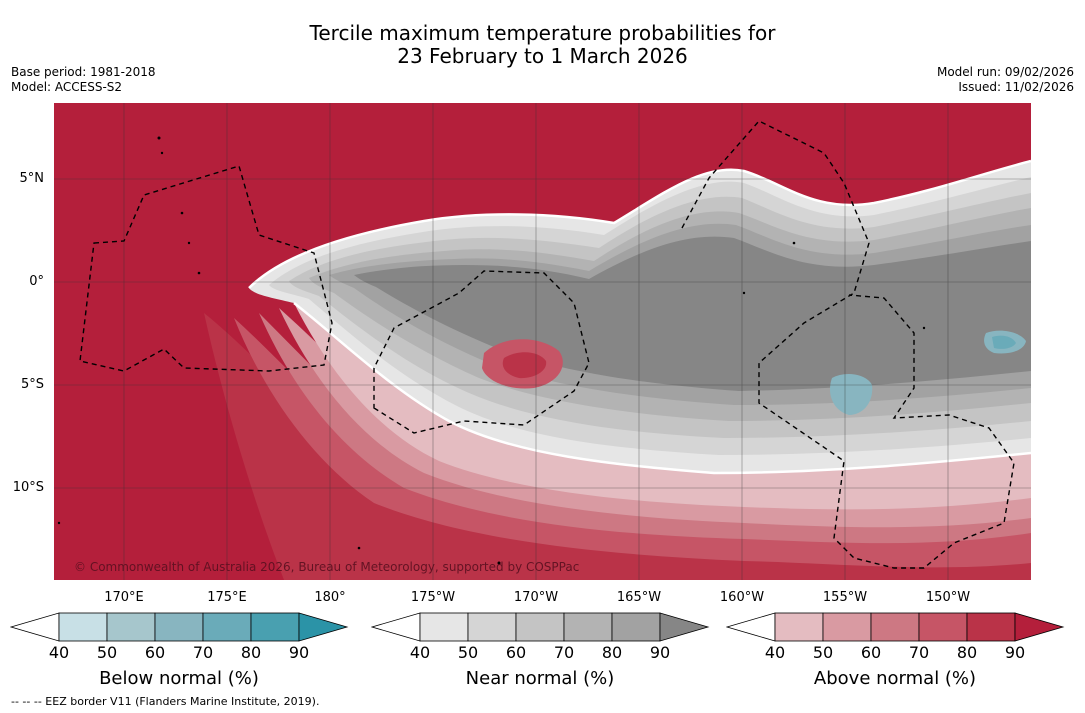 The image size is (1085, 713). I want to click on above-colorbar-max-arrow, so click(1039, 627).